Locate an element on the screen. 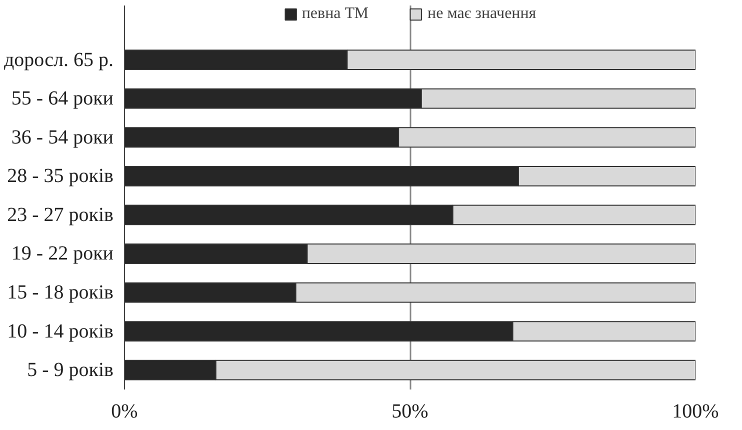 The image size is (742, 430). y-tick-label: 28 - 35 років is located at coordinates (60, 176).